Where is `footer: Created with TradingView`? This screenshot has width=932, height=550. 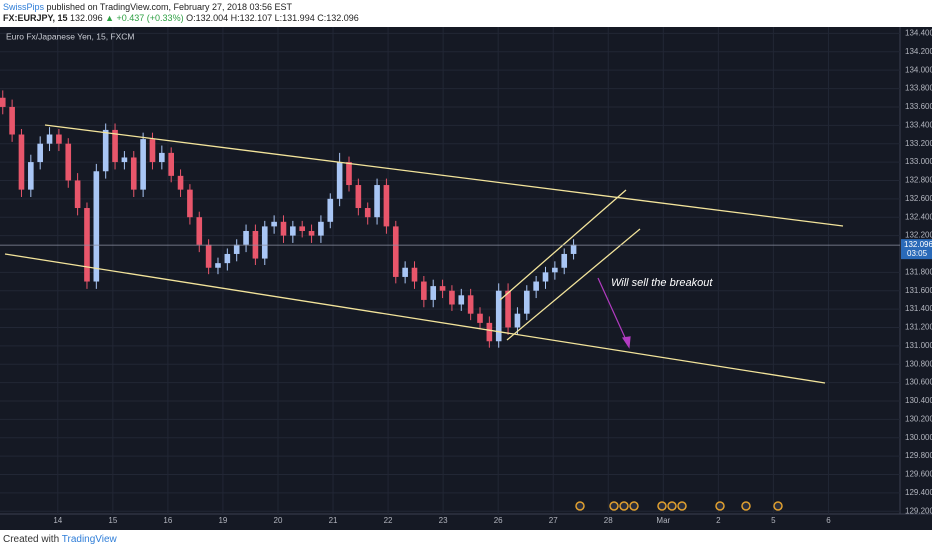
footer: Created with TradingView is located at coordinates (60, 539).